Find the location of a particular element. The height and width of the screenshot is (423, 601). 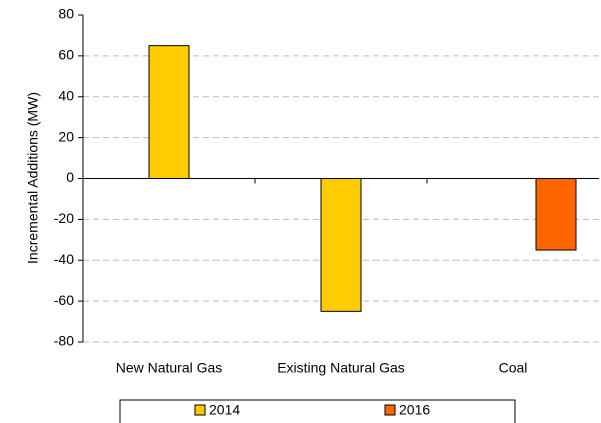

legend-label: 2014 is located at coordinates (224, 410).